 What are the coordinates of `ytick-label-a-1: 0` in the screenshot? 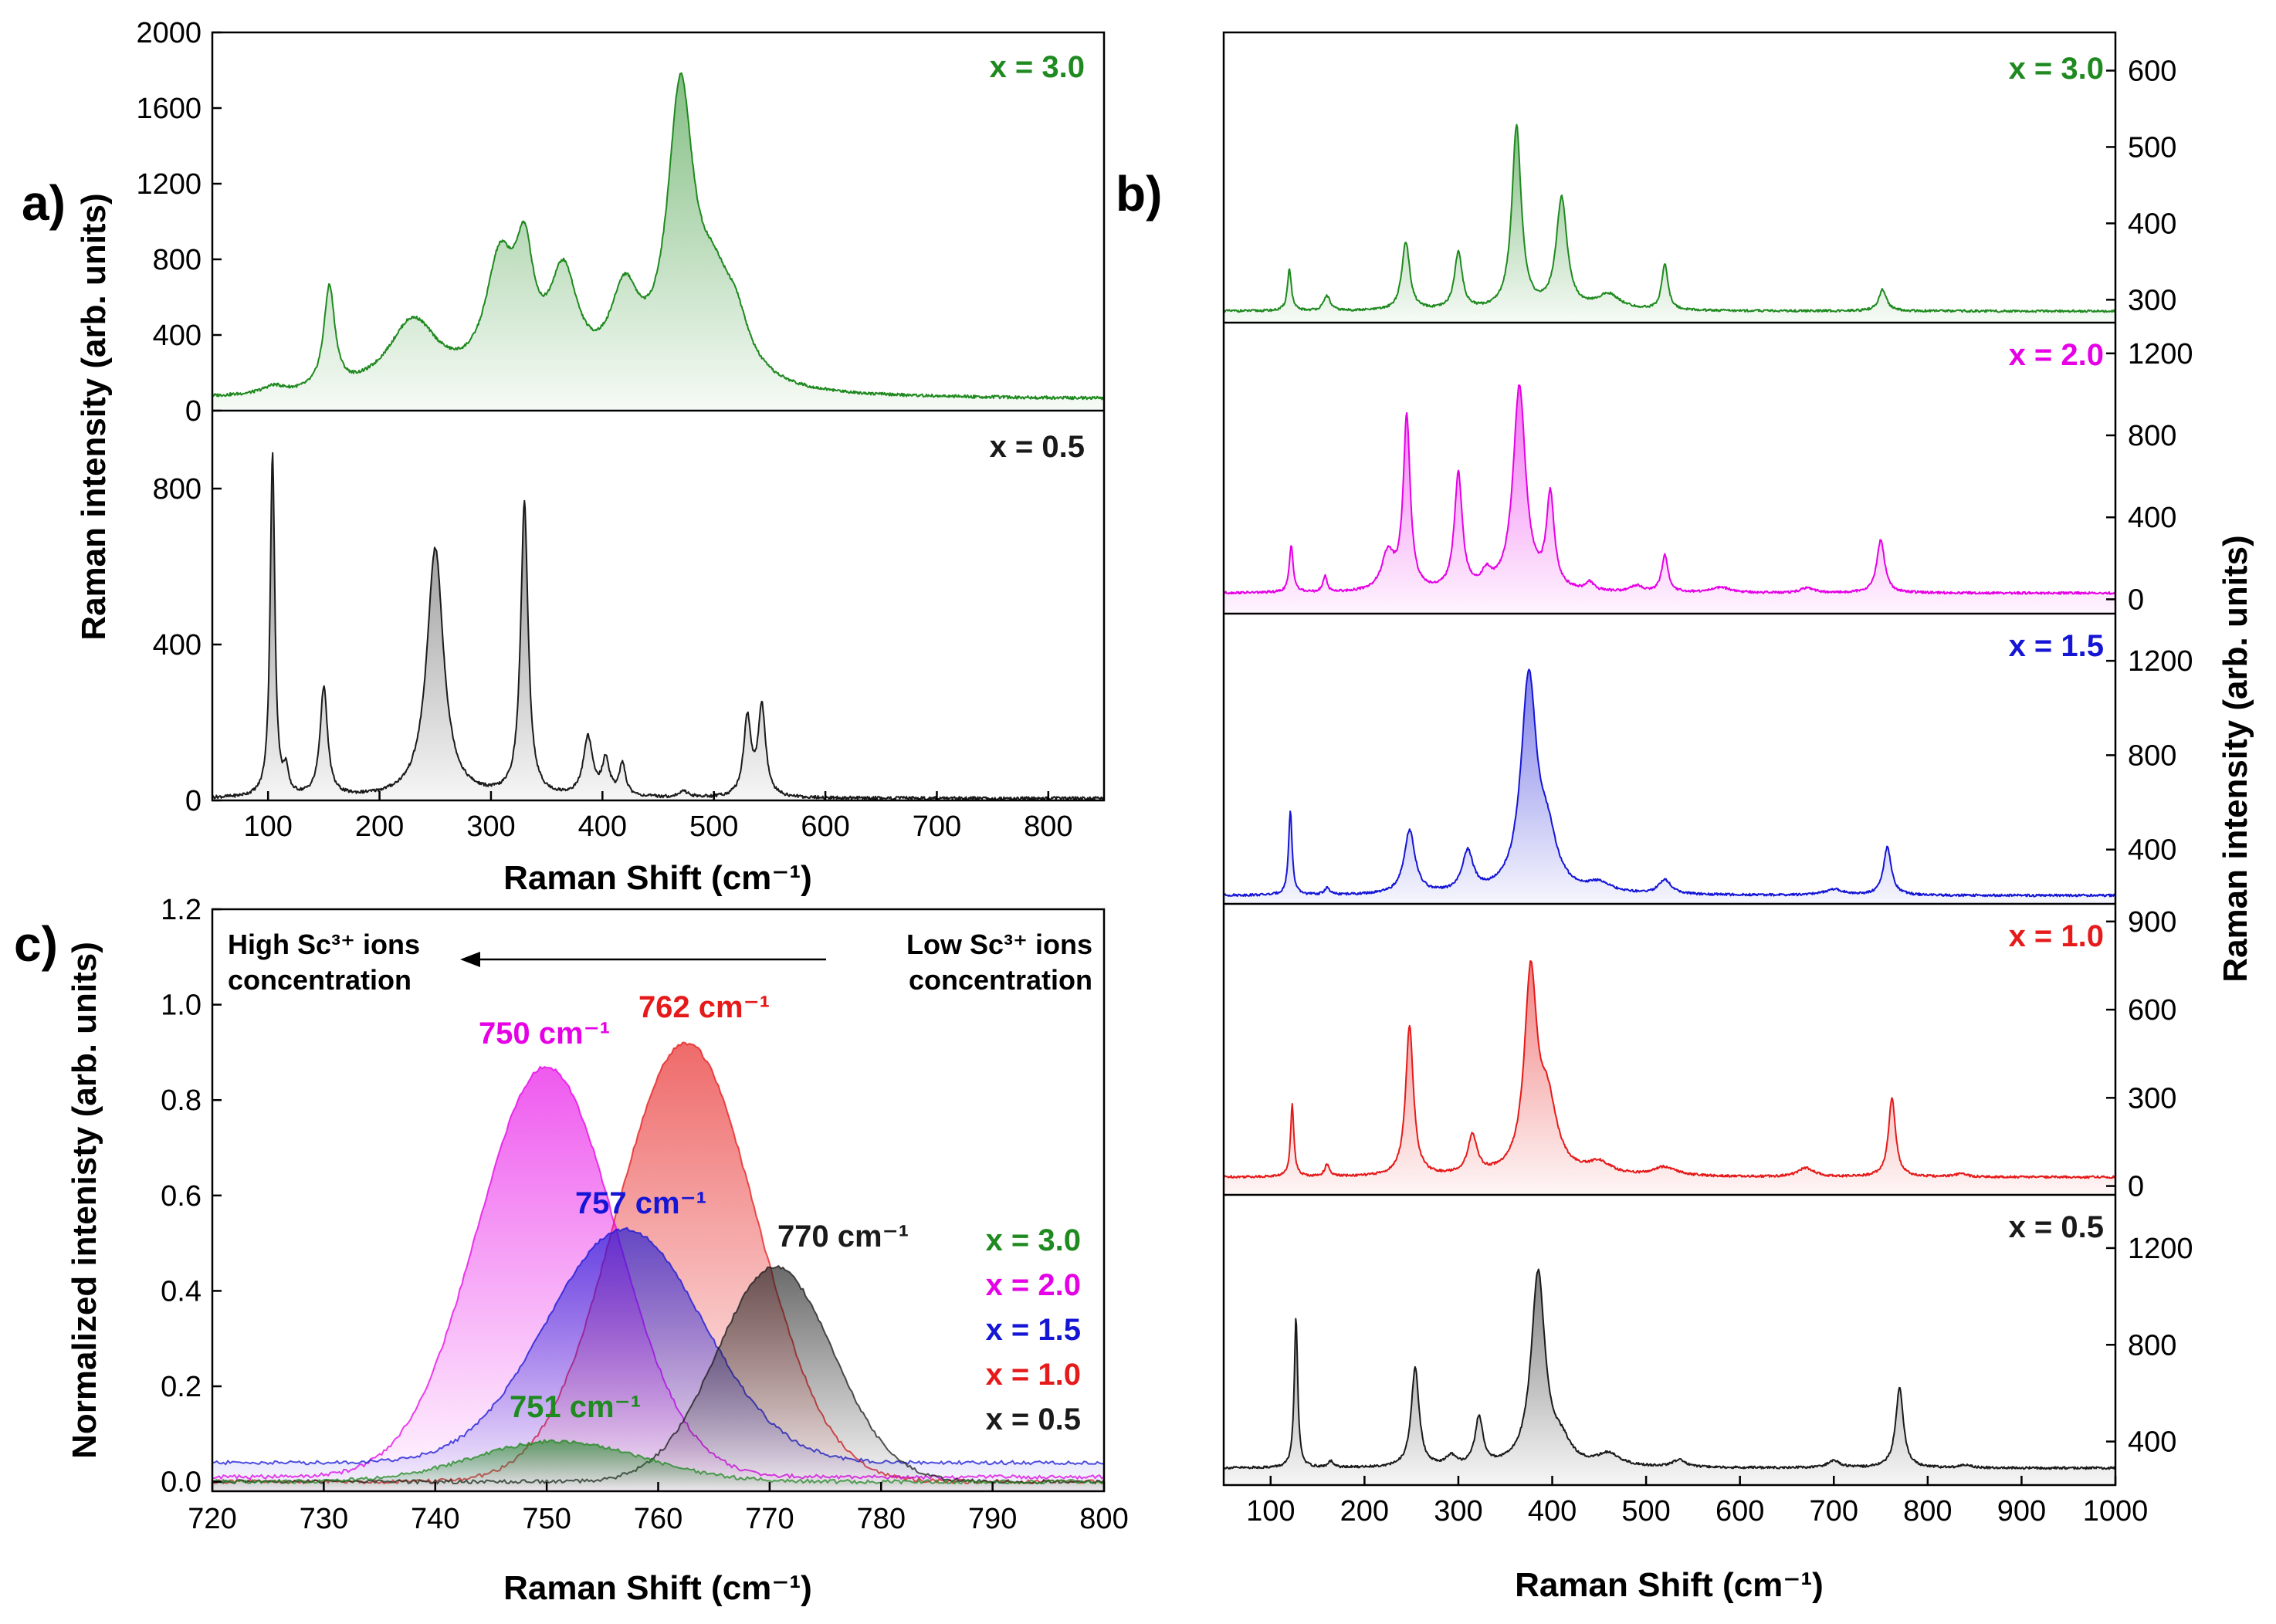 It's located at (194, 801).